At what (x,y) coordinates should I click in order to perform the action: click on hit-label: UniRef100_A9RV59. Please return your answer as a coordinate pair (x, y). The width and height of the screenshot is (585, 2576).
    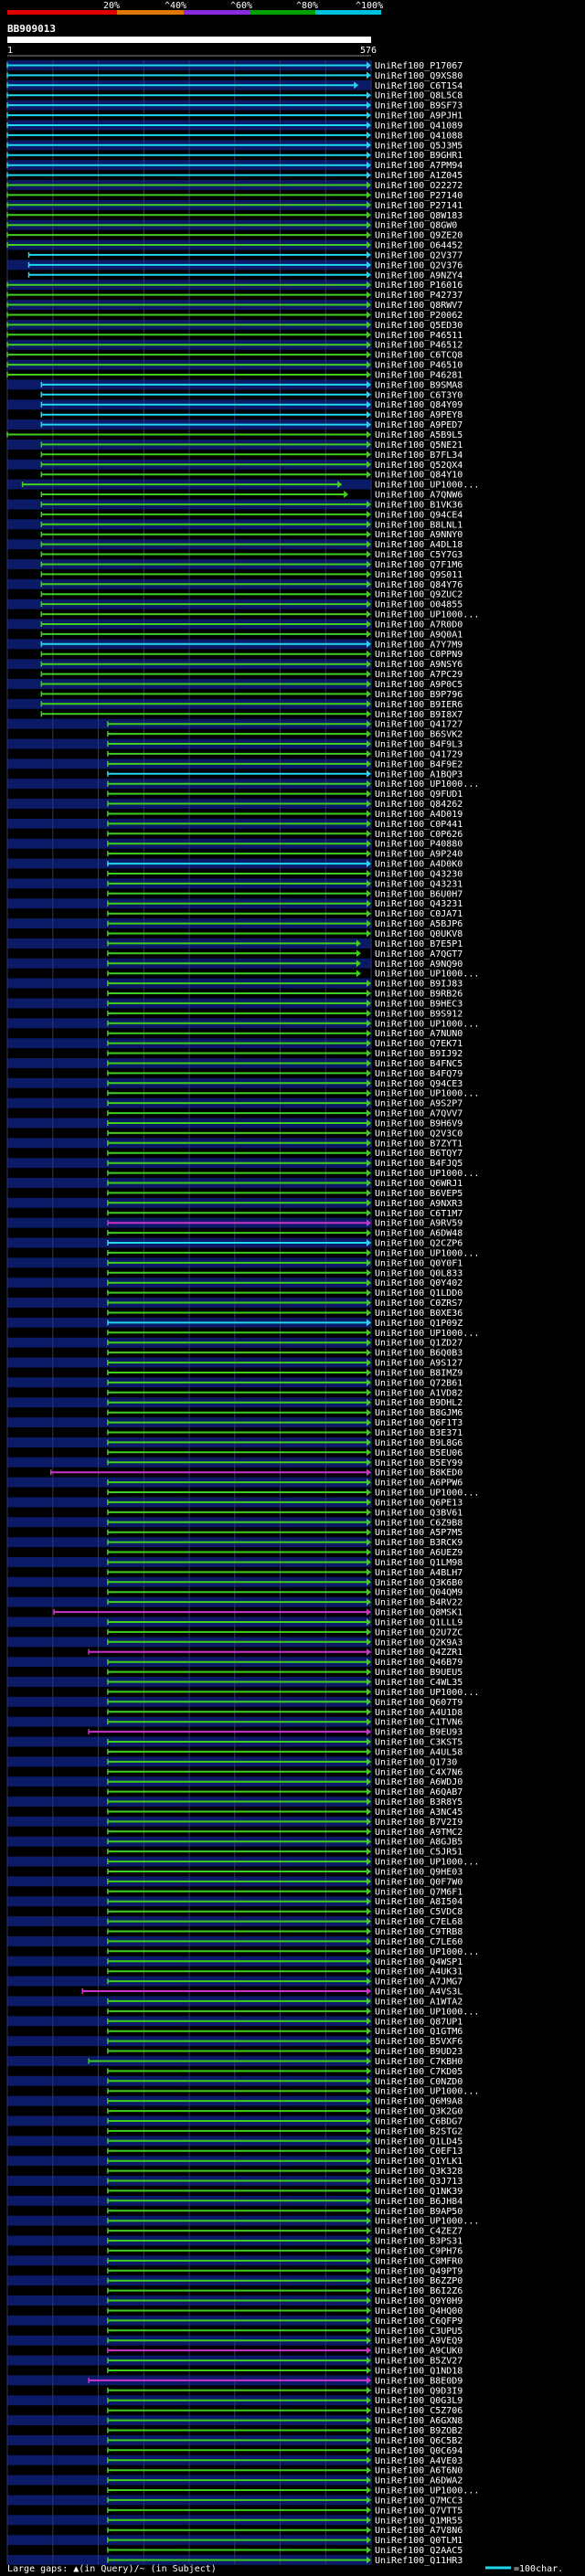
    Looking at the image, I should click on (419, 1224).